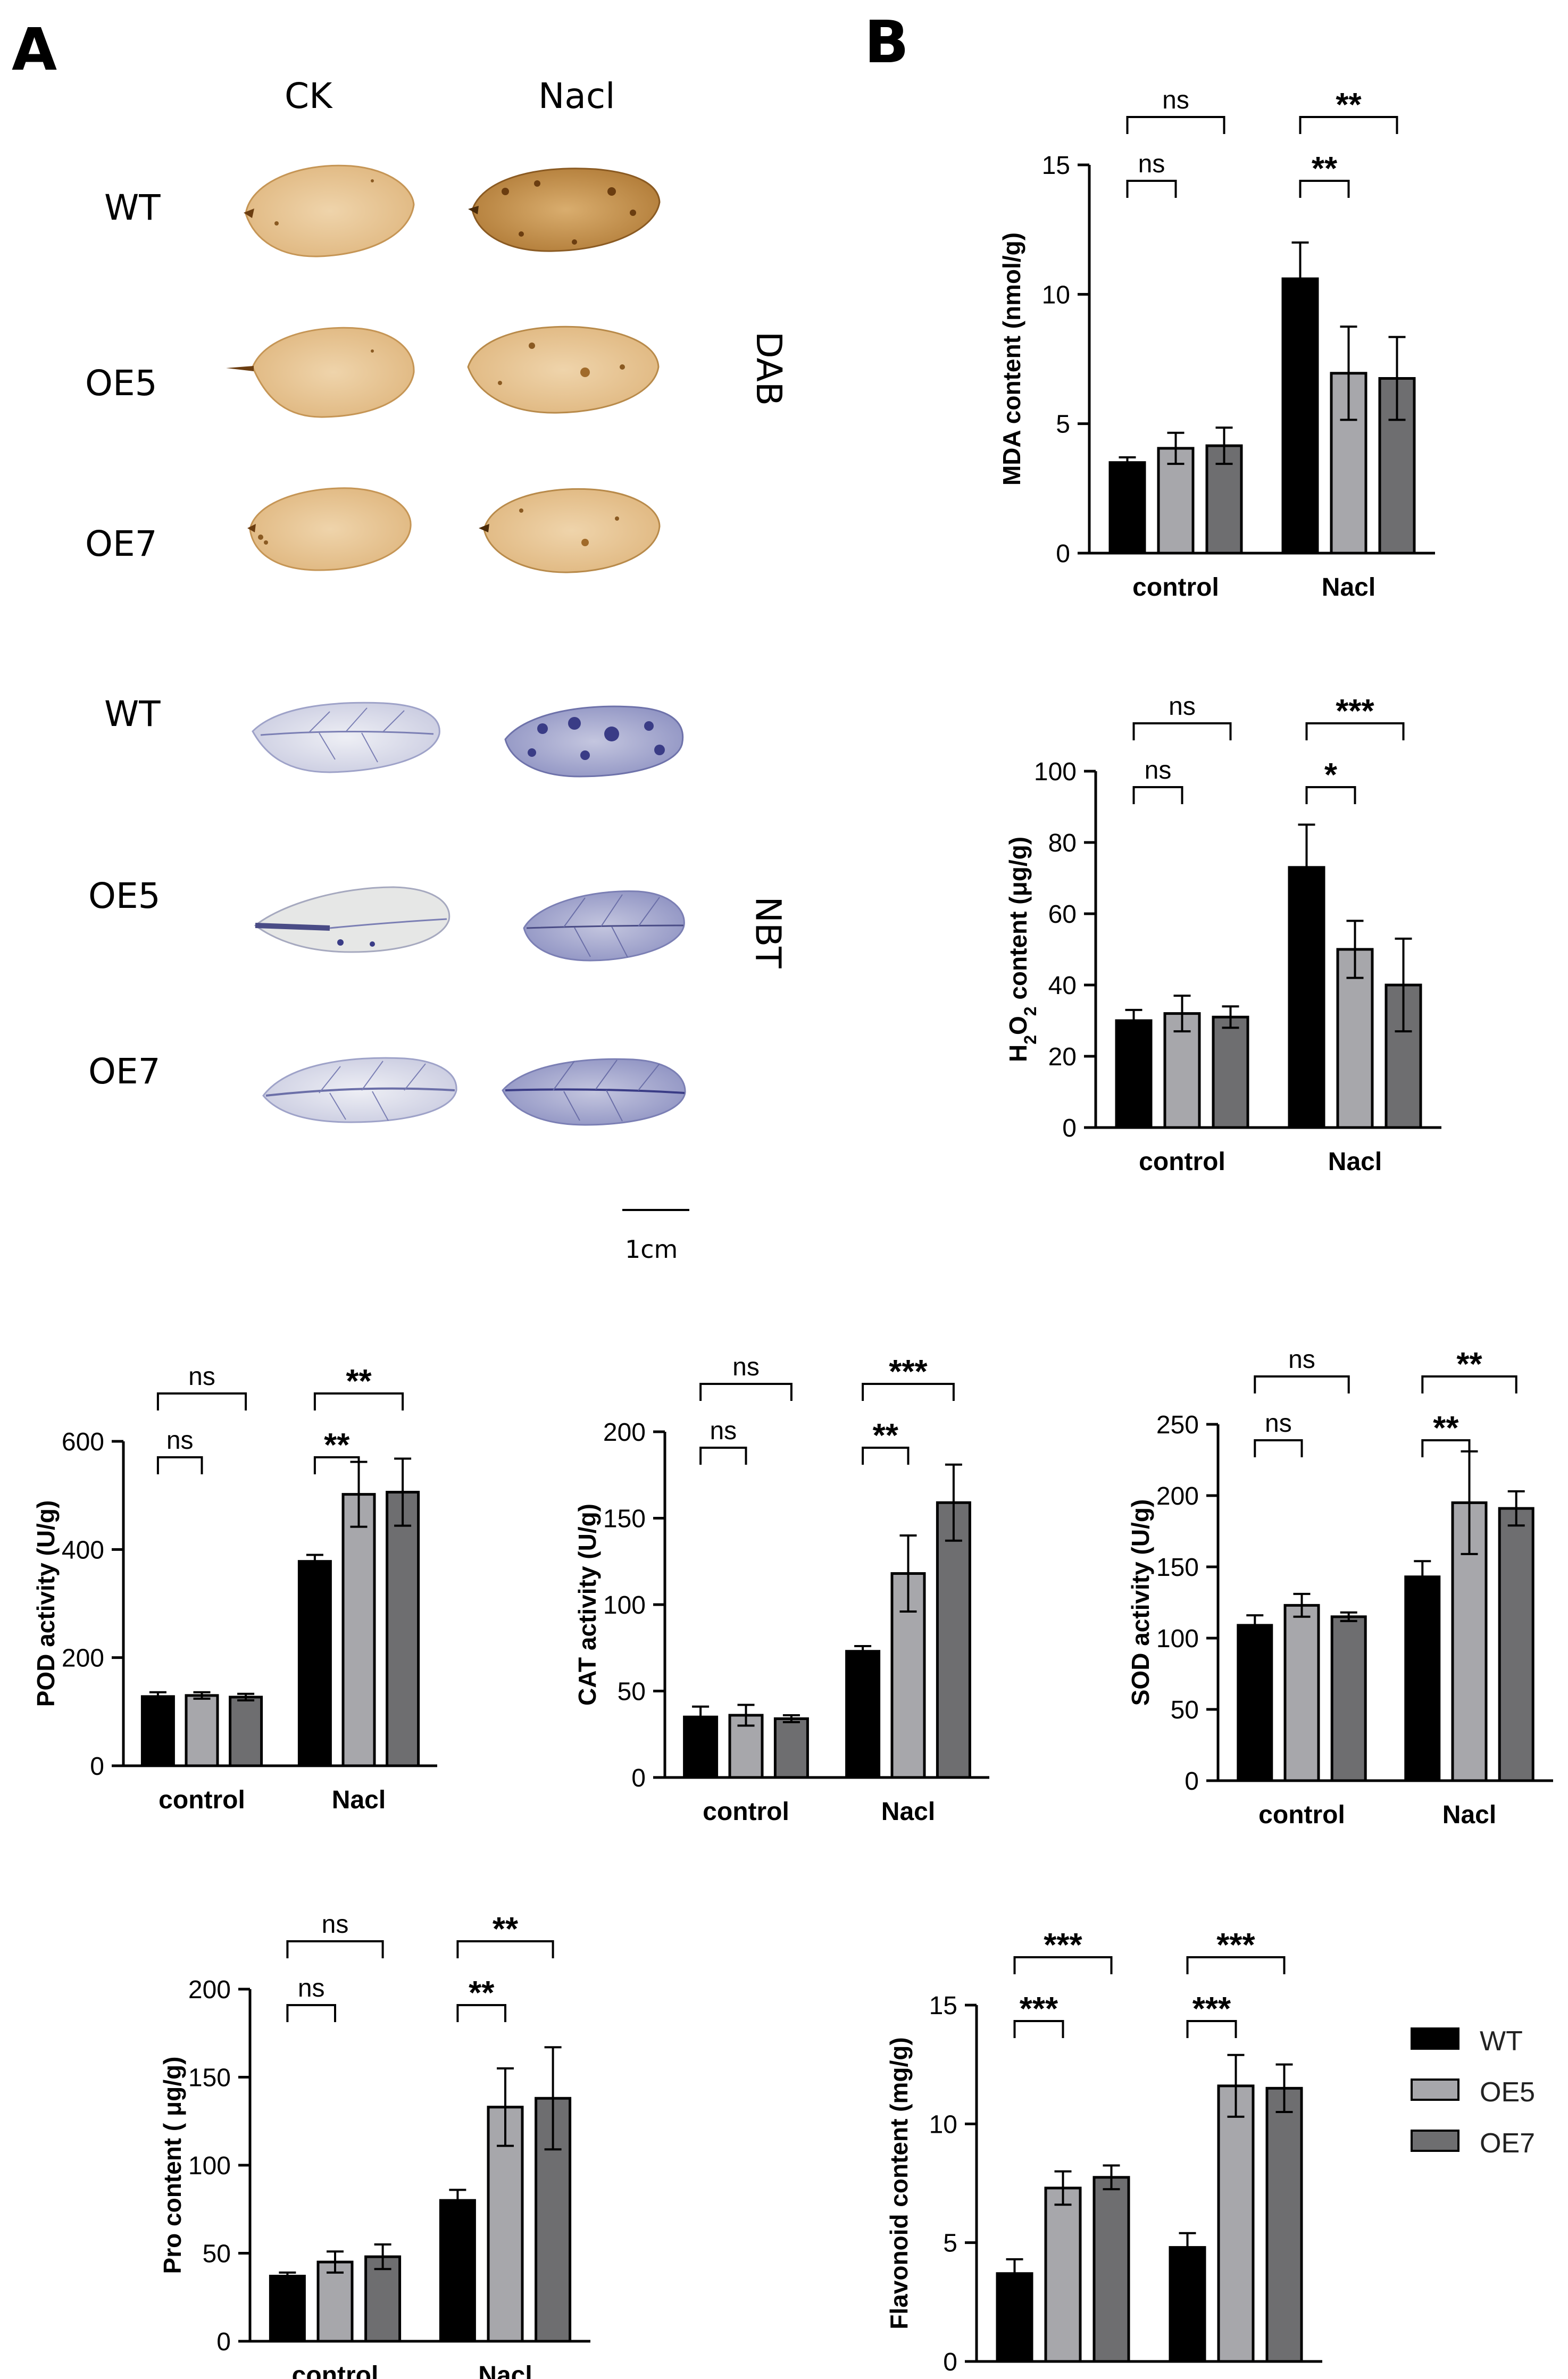 The width and height of the screenshot is (1568, 2379). What do you see at coordinates (329, 210) in the screenshot?
I see `dab-ck-wt-leaf` at bounding box center [329, 210].